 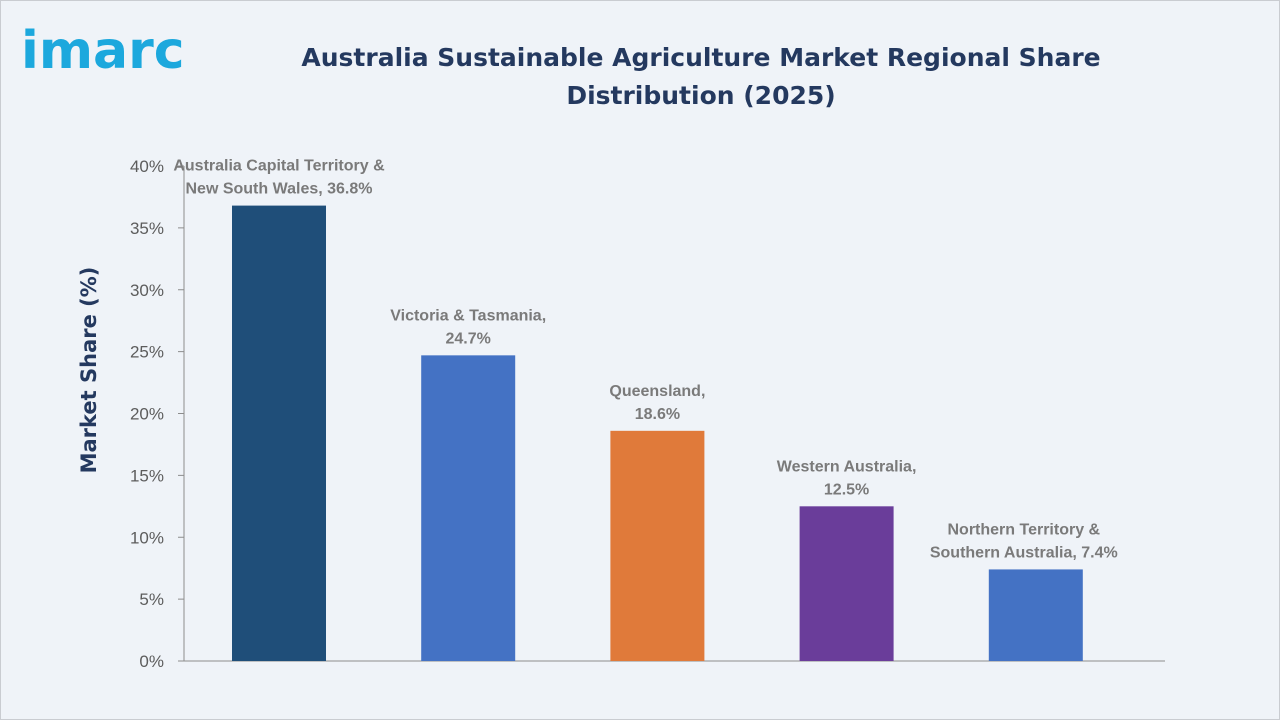 I want to click on bar-data-label: New South Wales, 36.8%, so click(x=278, y=189).